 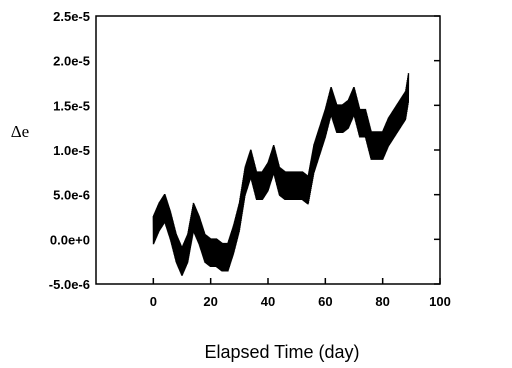 What do you see at coordinates (440, 301) in the screenshot?
I see `x-tick-label: 100` at bounding box center [440, 301].